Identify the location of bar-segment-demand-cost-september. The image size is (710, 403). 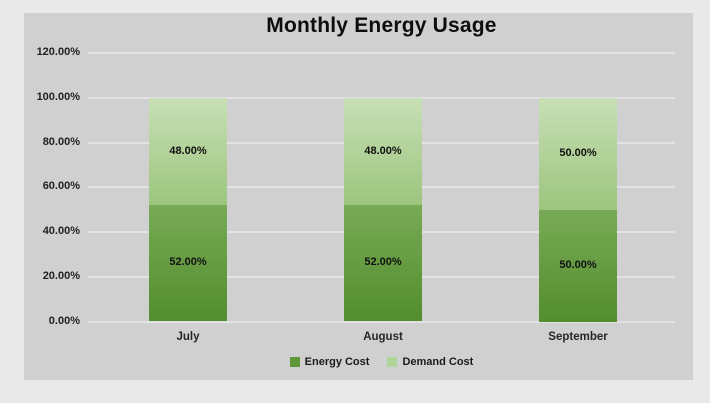
(578, 154).